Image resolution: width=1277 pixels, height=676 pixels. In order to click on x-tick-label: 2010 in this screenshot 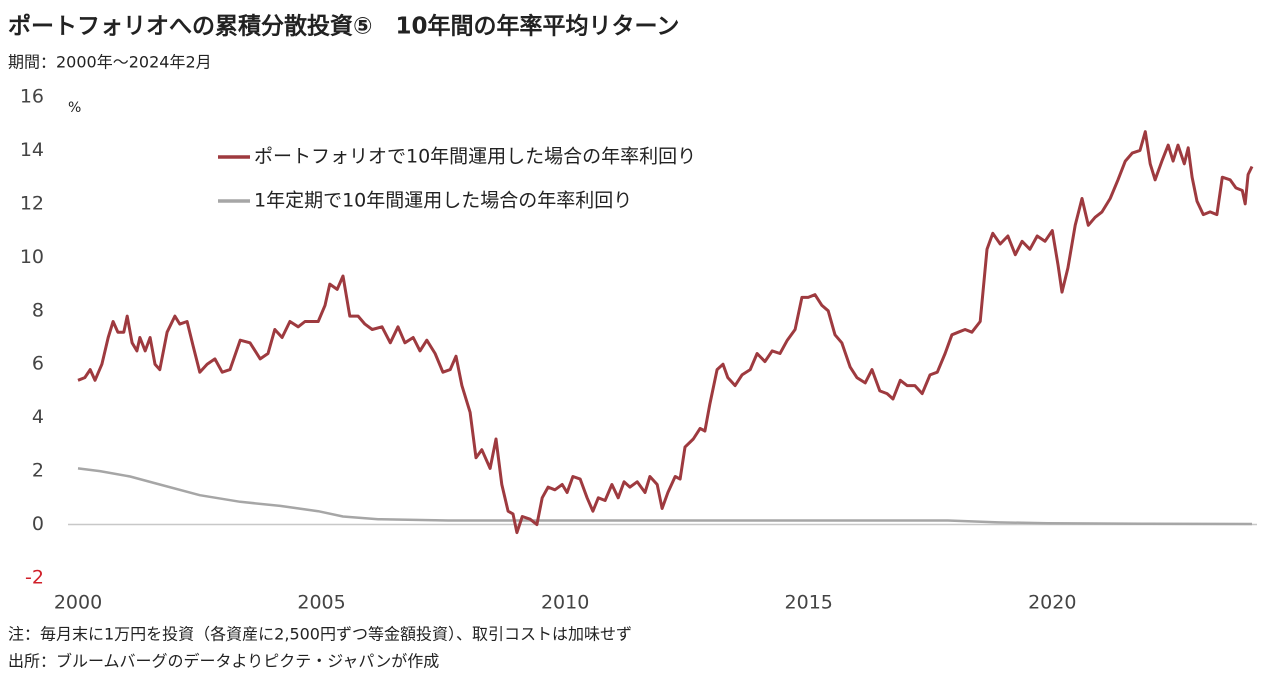, I will do `click(565, 603)`.